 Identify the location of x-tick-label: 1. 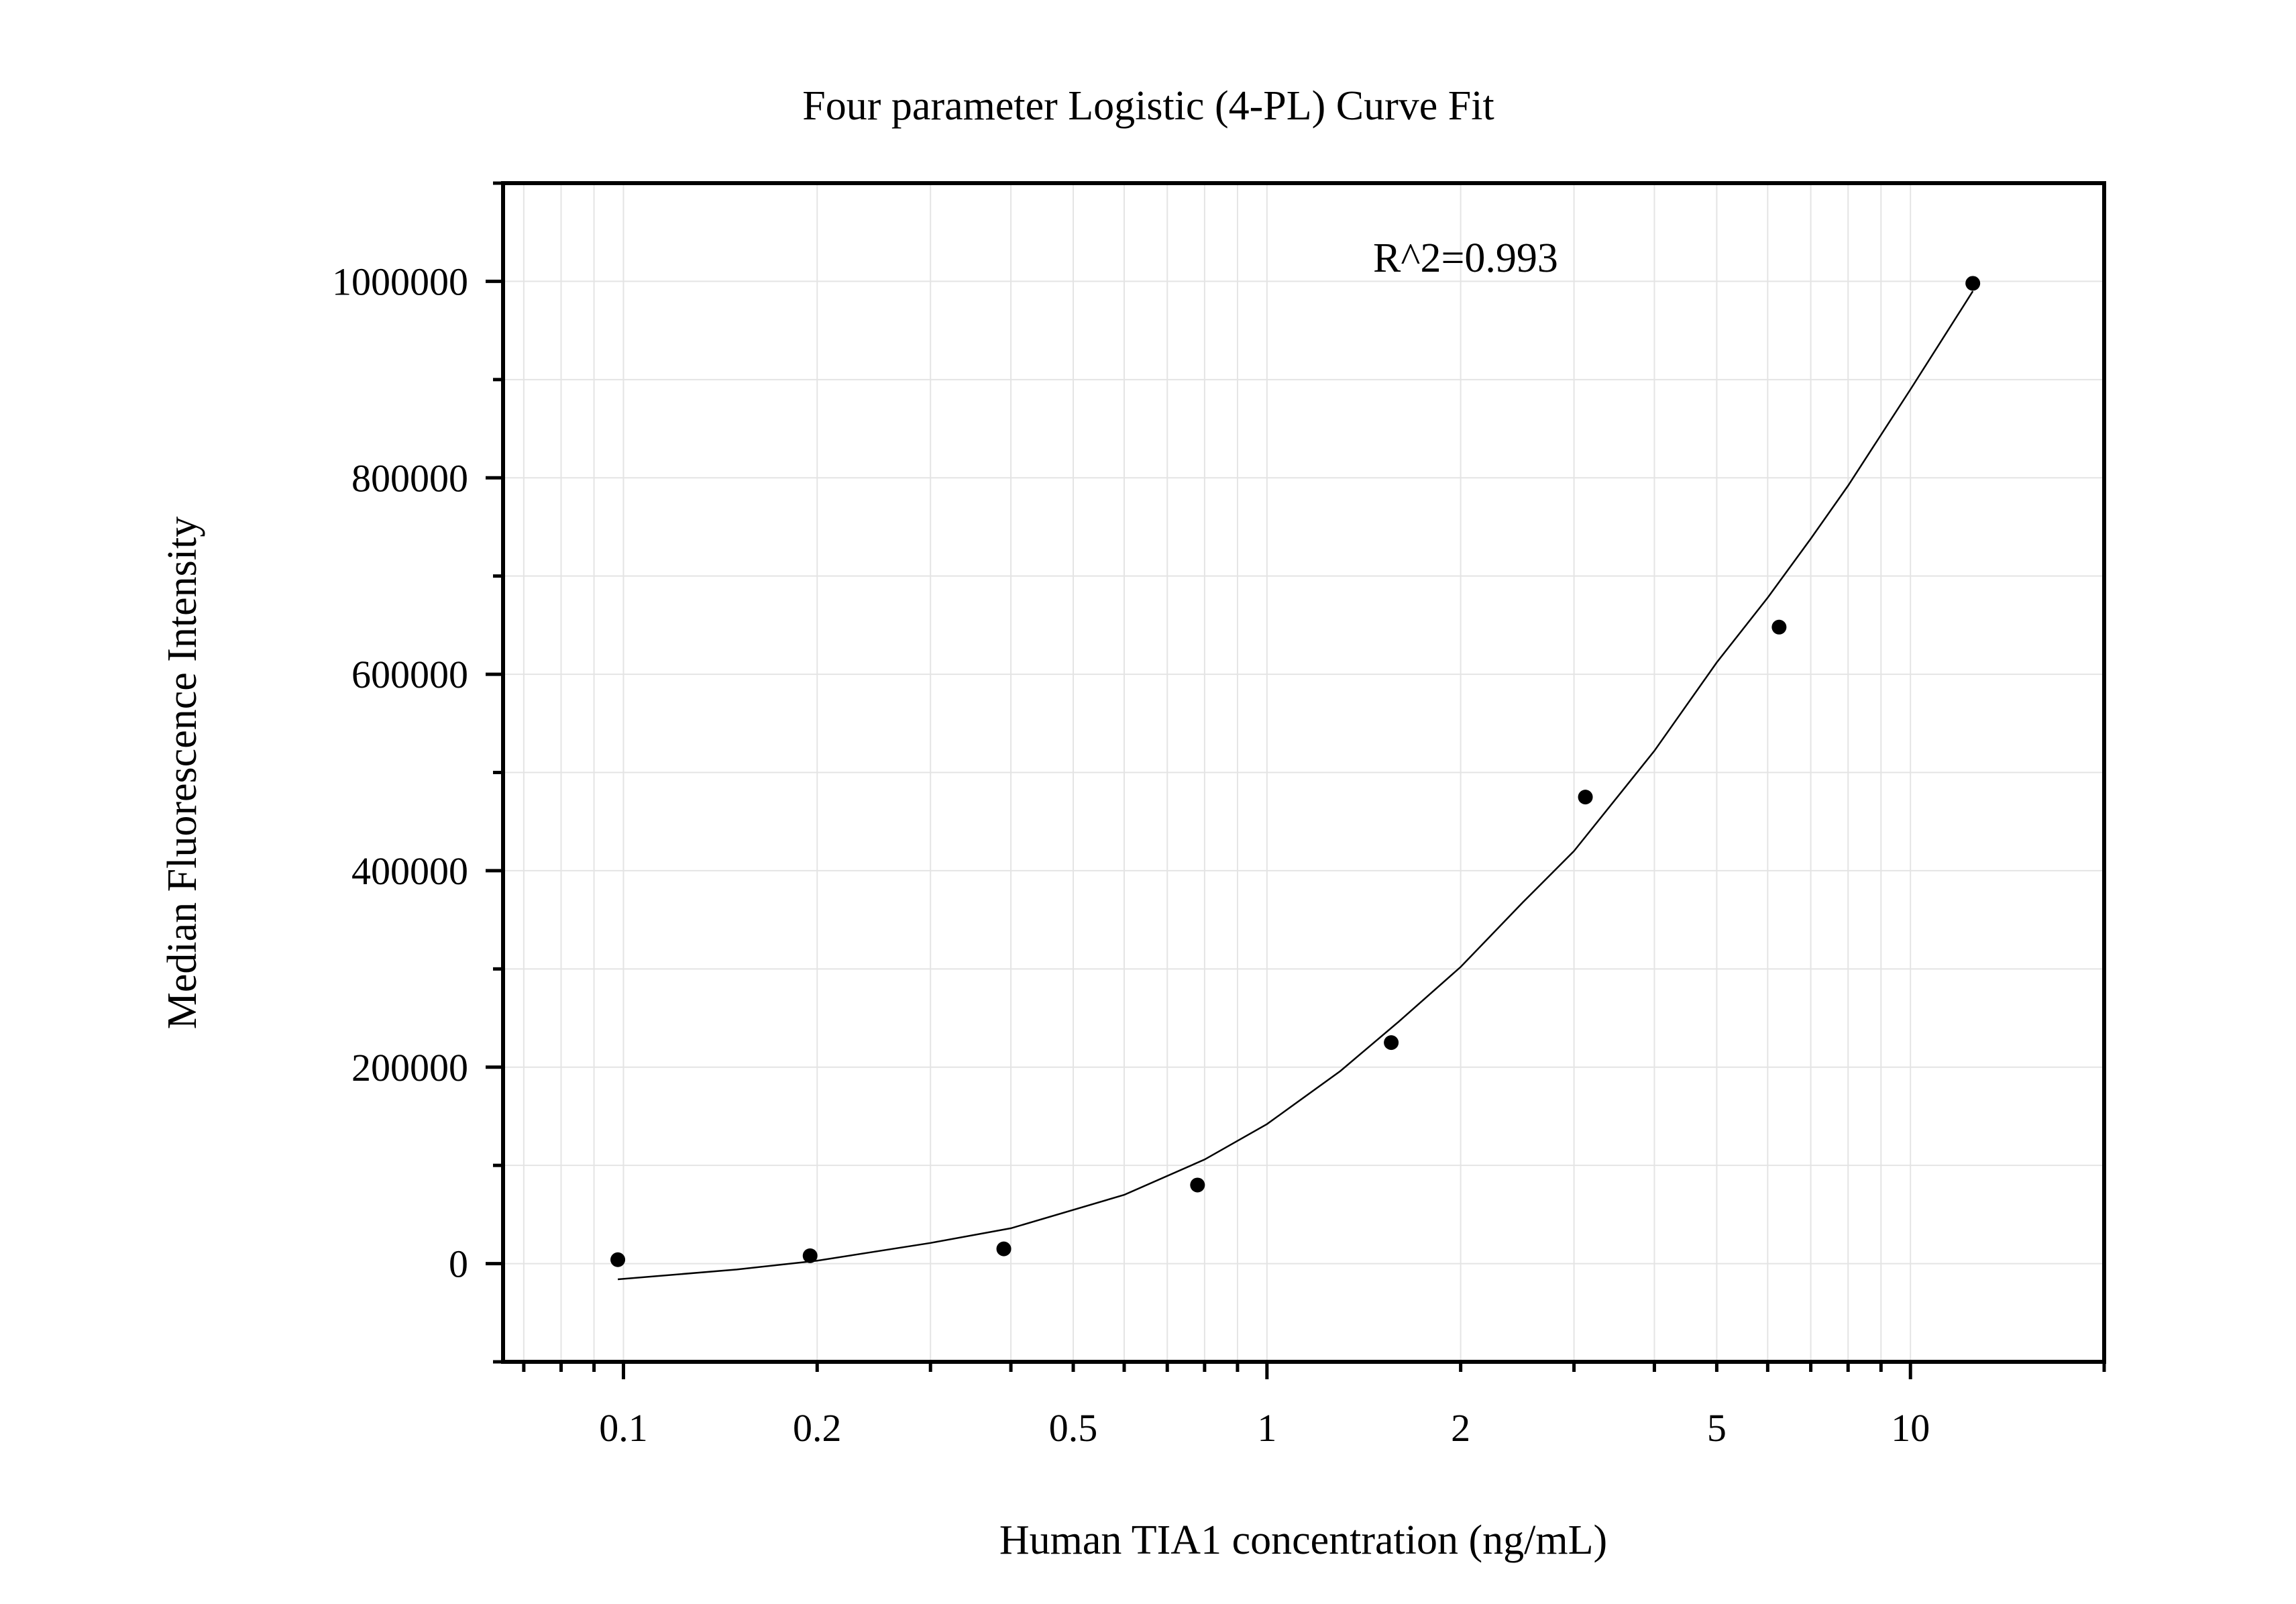
(1266, 1428).